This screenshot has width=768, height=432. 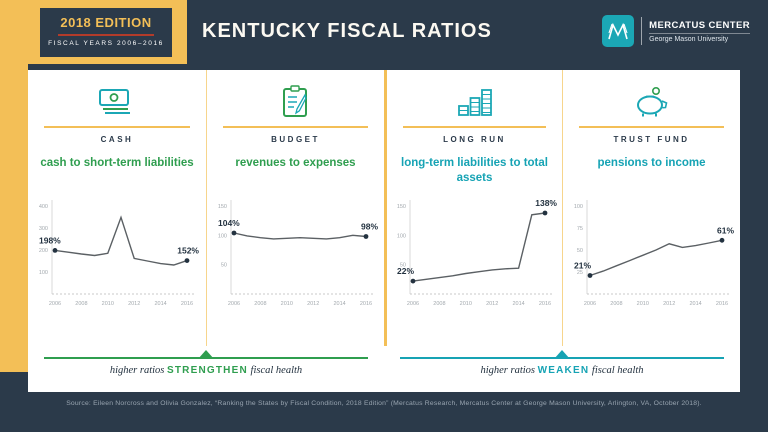 What do you see at coordinates (474, 139) in the screenshot?
I see `panel-category: LONG RUN` at bounding box center [474, 139].